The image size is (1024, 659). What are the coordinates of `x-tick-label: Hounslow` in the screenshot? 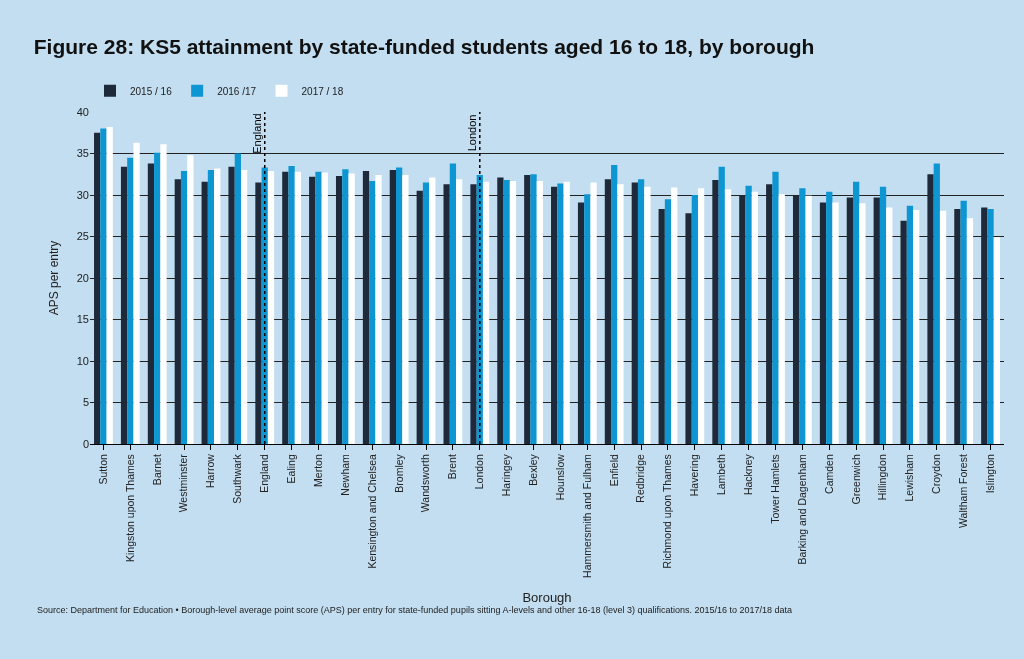 It's located at (559, 477).